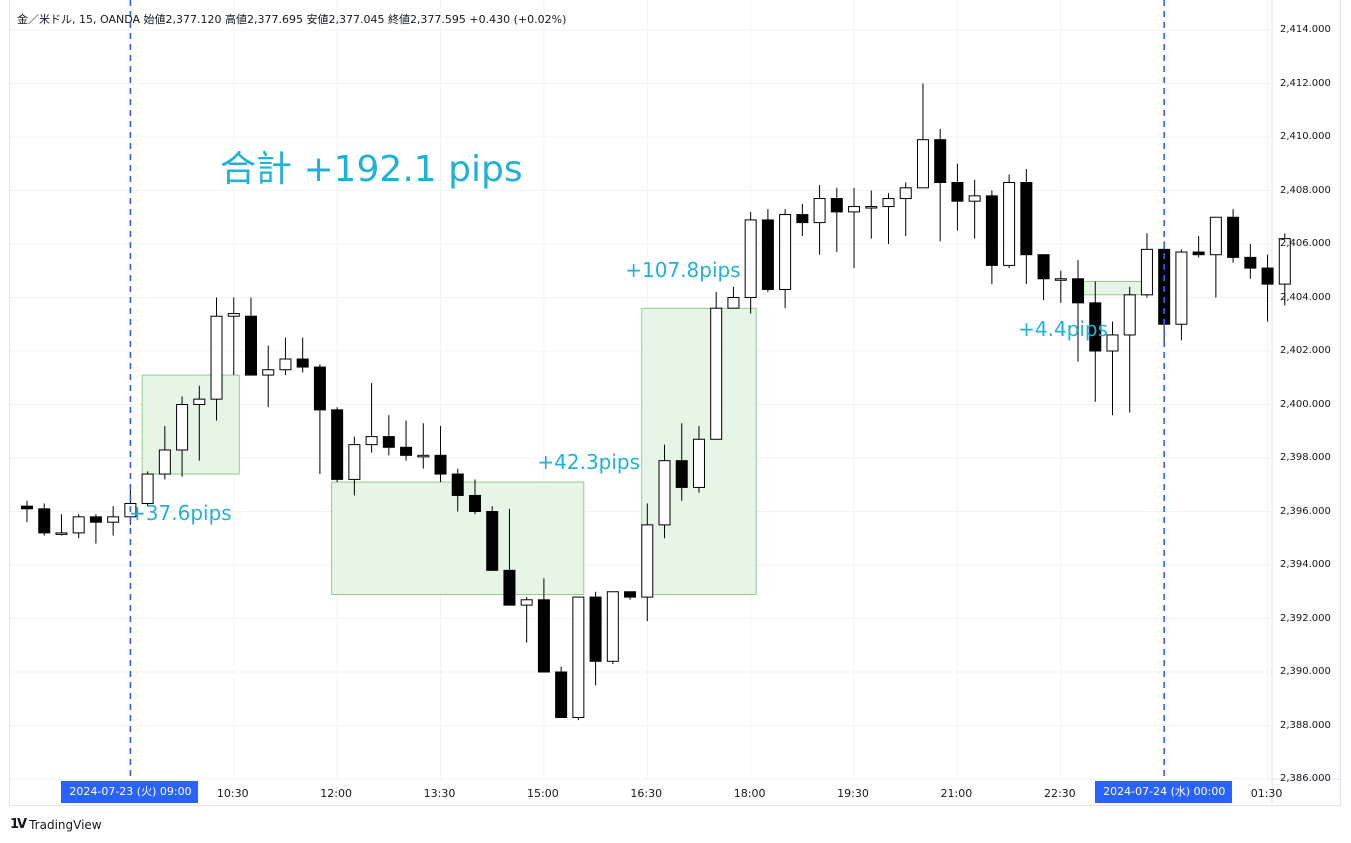 The image size is (1351, 843). What do you see at coordinates (956, 793) in the screenshot?
I see `x-tick-label: 21:00` at bounding box center [956, 793].